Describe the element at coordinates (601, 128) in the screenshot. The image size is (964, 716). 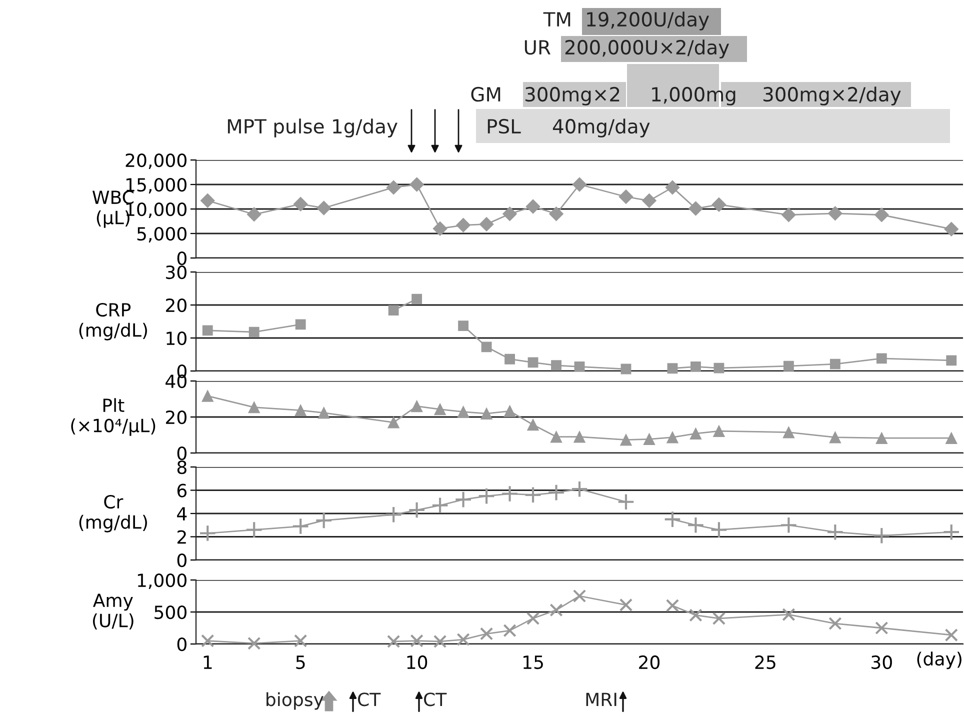
I see `text: 40mg/day` at that location.